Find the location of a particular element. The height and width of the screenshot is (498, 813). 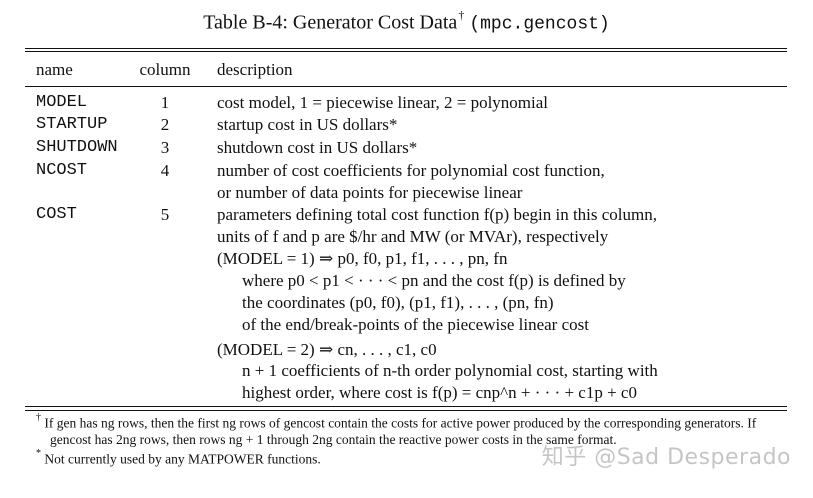

bottom-rule-second is located at coordinates (406, 410).